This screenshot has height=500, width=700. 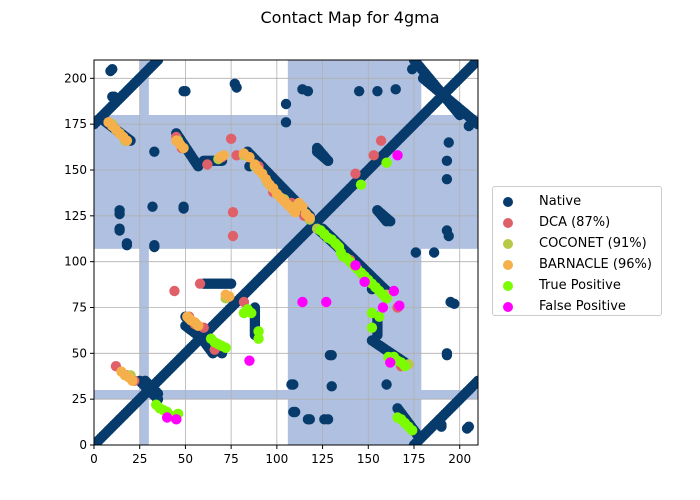 I want to click on x-tick-label: 25, so click(x=139, y=459).